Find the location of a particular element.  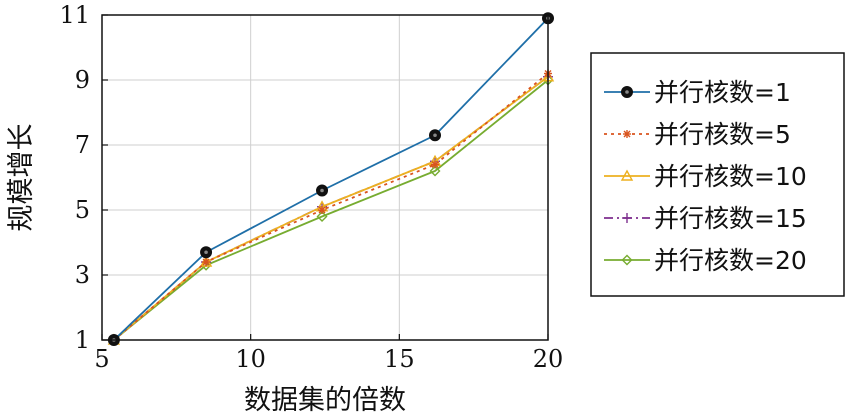

x-tick-label: 5 is located at coordinates (101, 359).